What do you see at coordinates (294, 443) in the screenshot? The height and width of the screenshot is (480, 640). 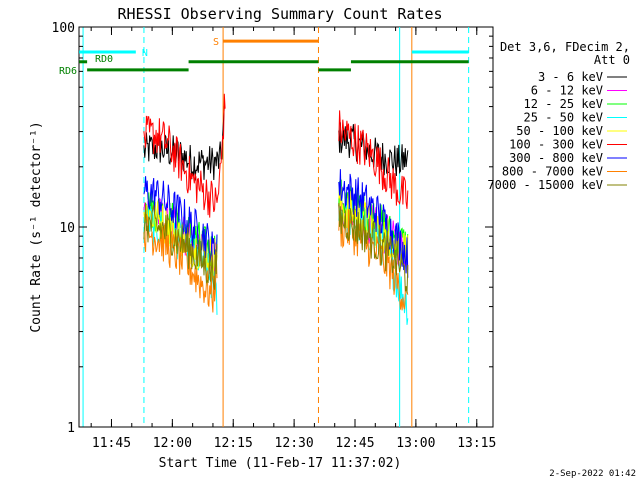 I see `x-tick-label: 12:30` at bounding box center [294, 443].